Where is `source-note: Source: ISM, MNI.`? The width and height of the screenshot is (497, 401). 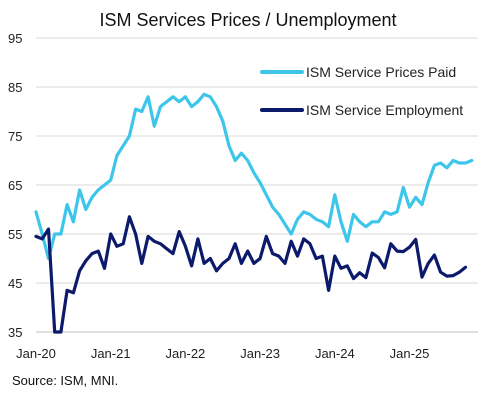 source-note: Source: ISM, MNI. is located at coordinates (65, 380).